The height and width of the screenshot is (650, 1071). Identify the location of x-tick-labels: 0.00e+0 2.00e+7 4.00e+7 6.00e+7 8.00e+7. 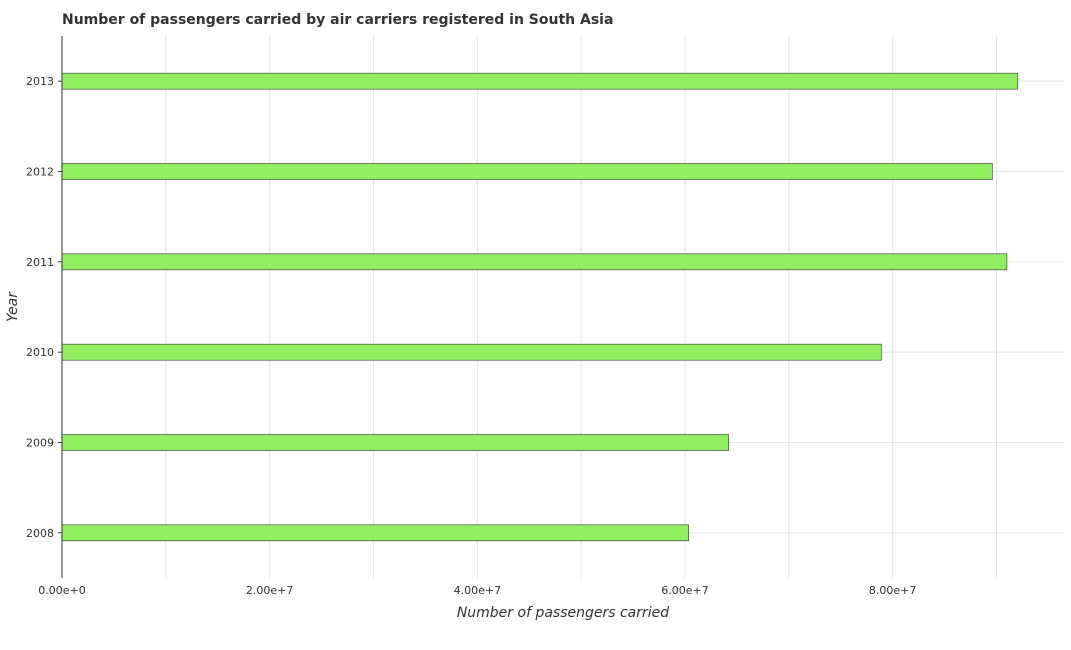
(477, 590).